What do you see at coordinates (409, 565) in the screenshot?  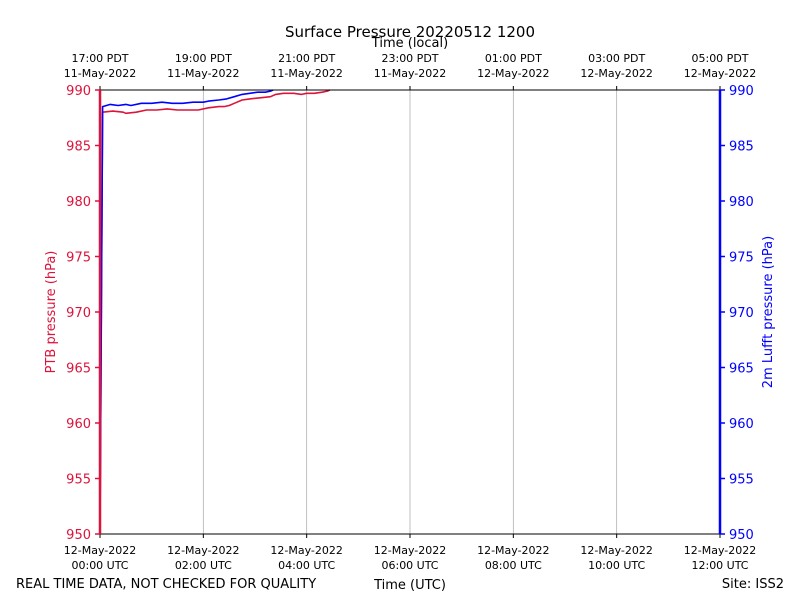 I see `x-tick-label-time: 06:00 UTC` at bounding box center [409, 565].